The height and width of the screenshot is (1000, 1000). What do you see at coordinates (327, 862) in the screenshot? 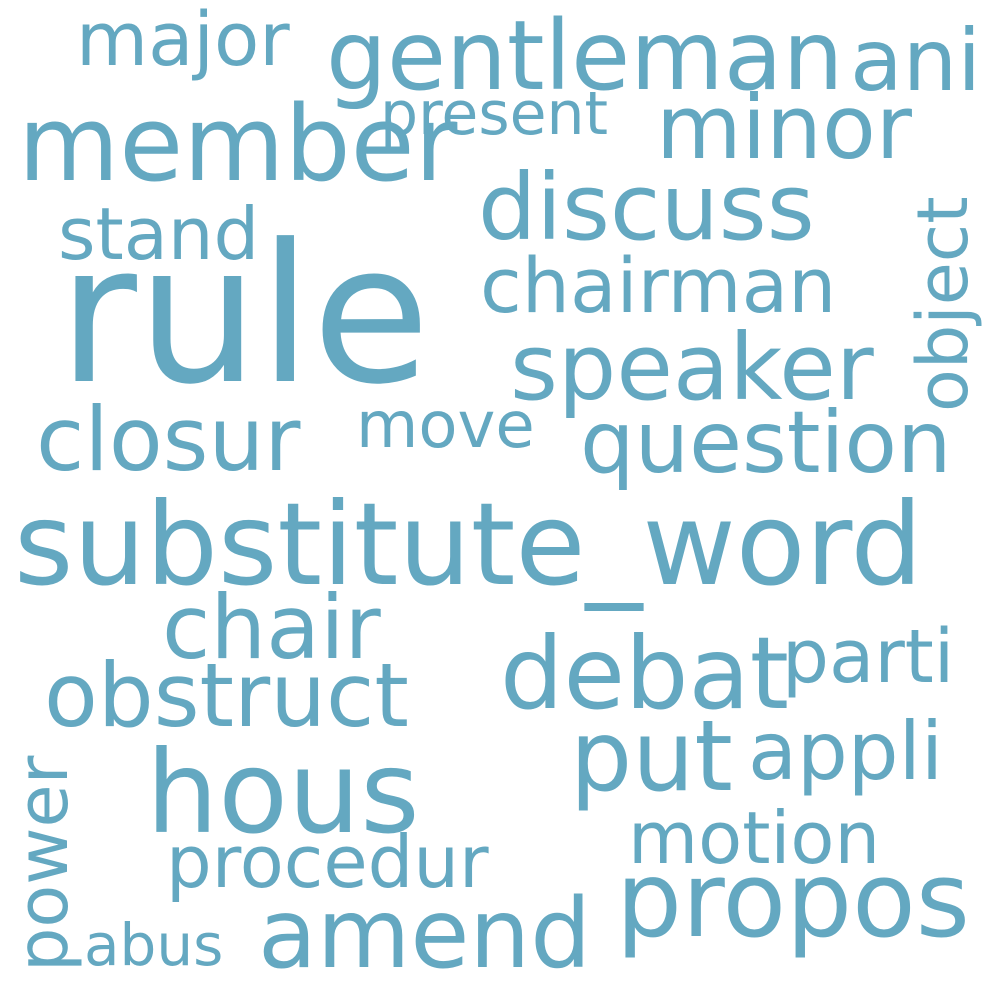
I see `word-procedur: procedur` at bounding box center [327, 862].